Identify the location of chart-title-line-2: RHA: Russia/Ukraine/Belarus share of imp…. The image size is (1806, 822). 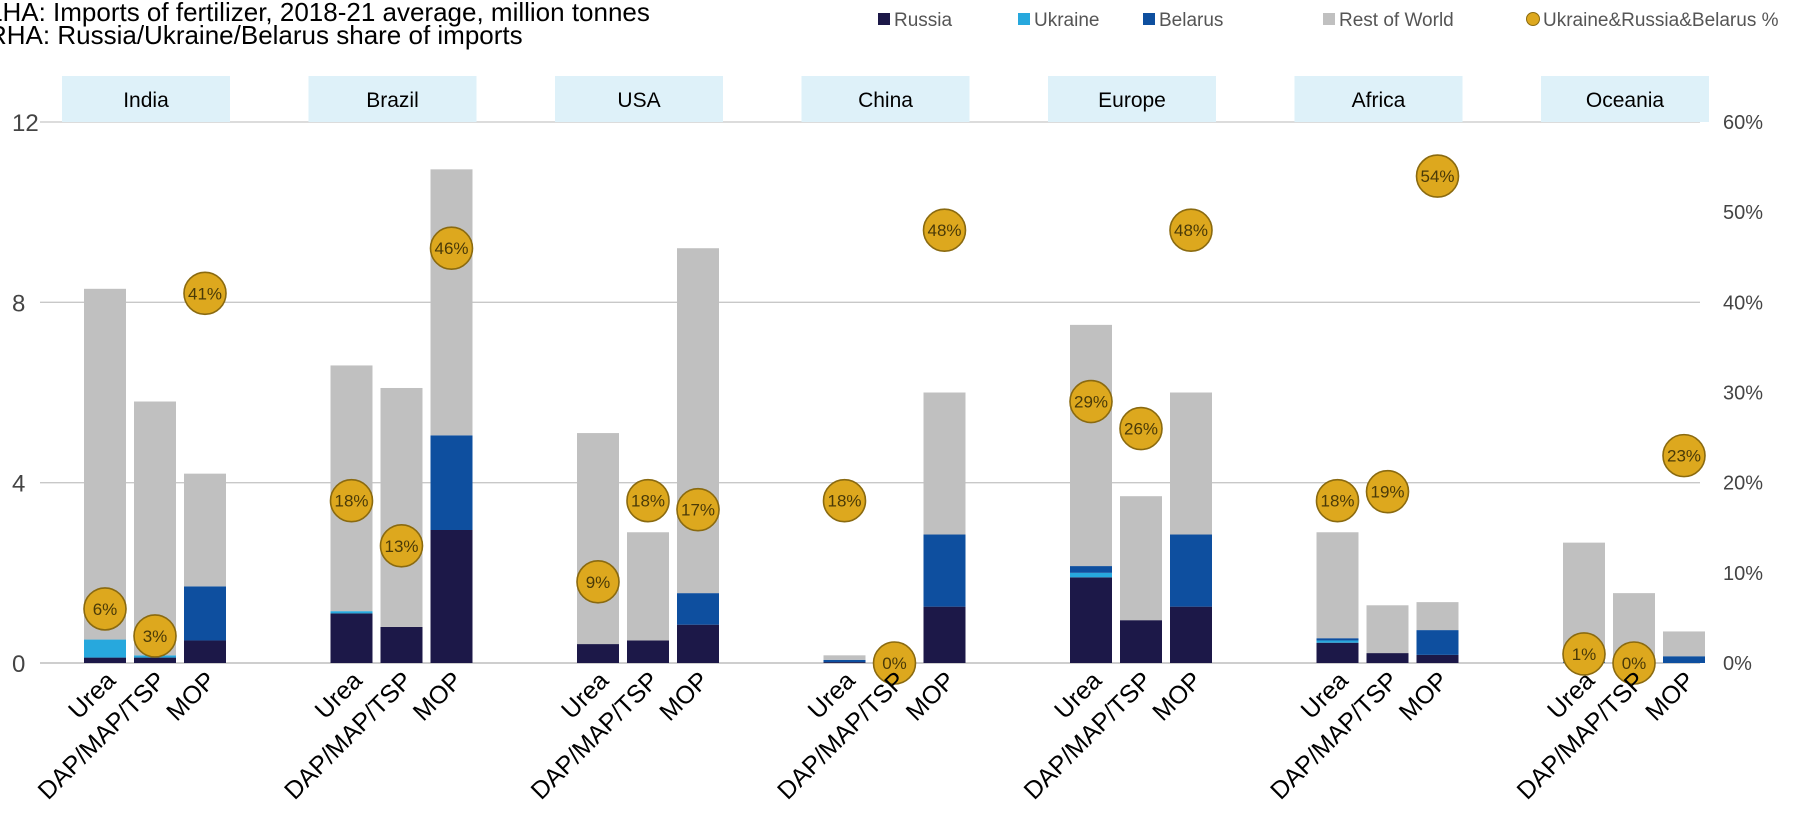
(261, 35).